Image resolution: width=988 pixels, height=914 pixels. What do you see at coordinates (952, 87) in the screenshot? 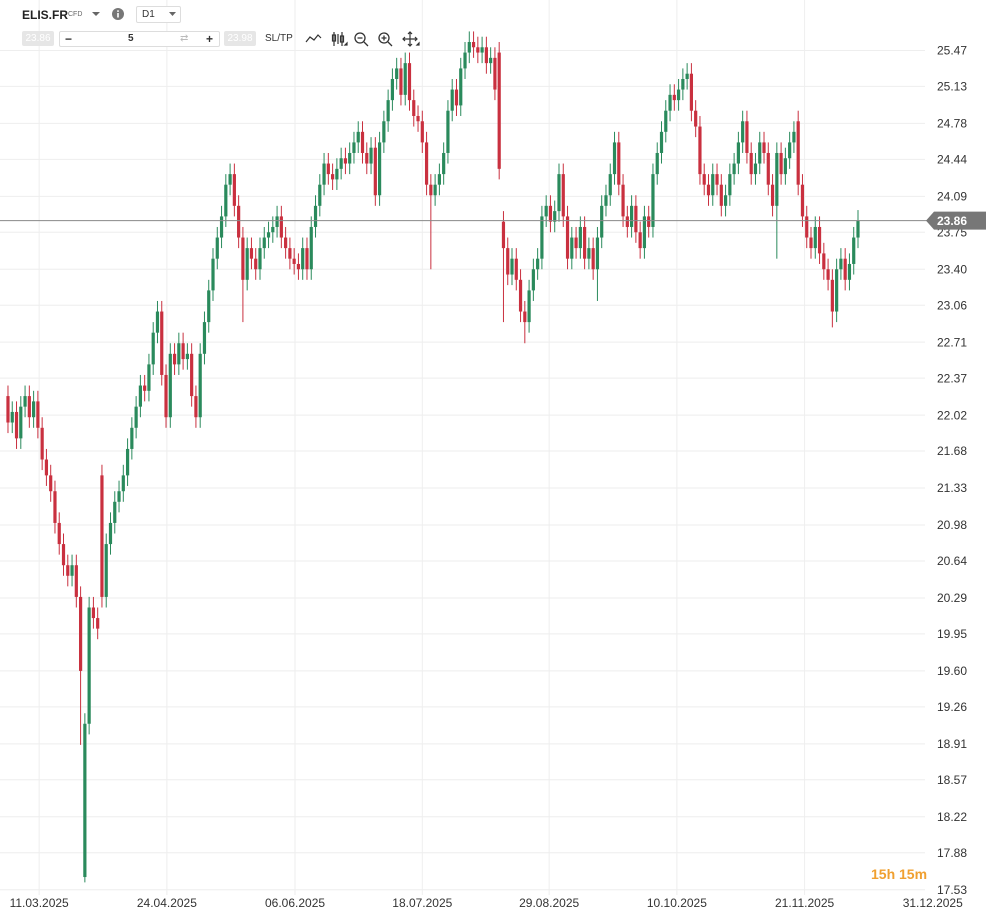
I see `y-tick-label: 25.13` at bounding box center [952, 87].